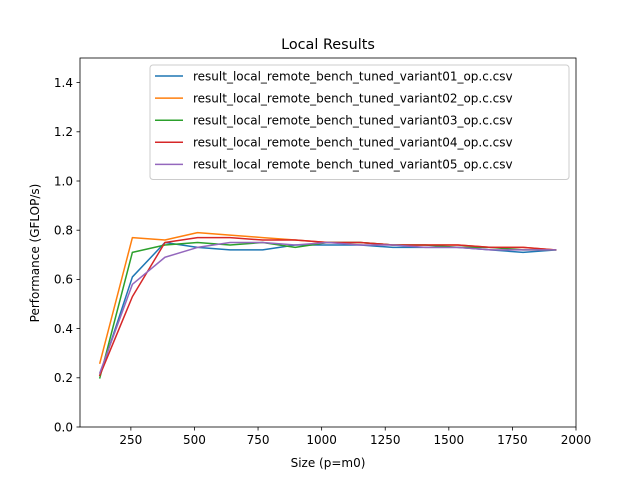 This screenshot has height=480, width=640. Describe the element at coordinates (63, 427) in the screenshot. I see `y-tick-label: 0.0` at that location.